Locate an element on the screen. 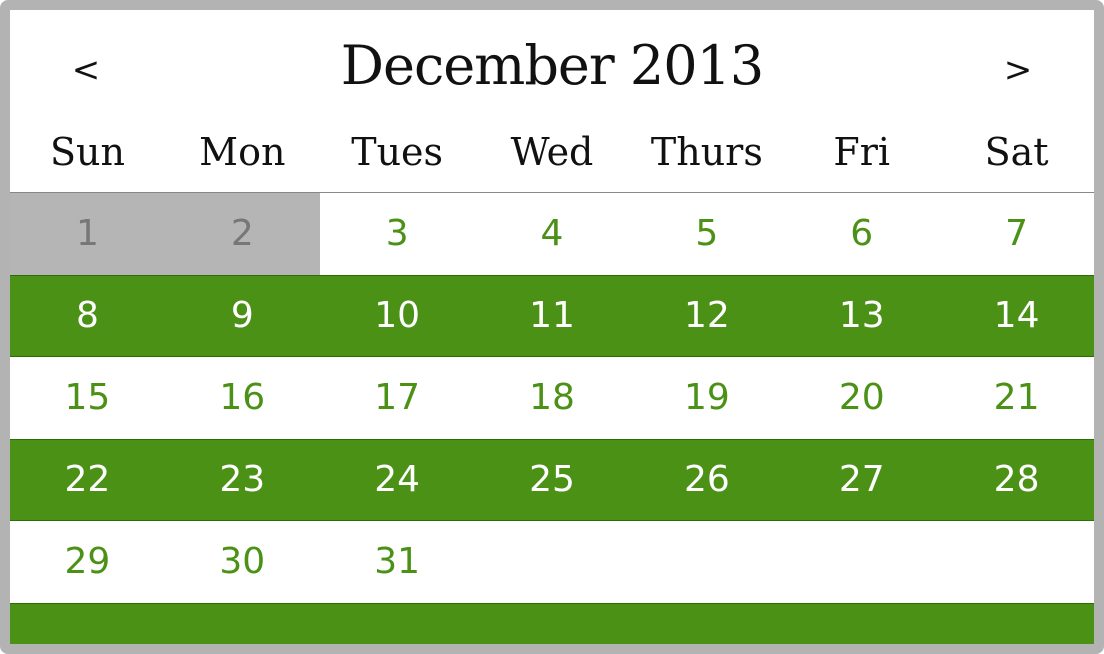 Image resolution: width=1104 pixels, height=654 pixels. day-cell: 4 is located at coordinates (552, 233).